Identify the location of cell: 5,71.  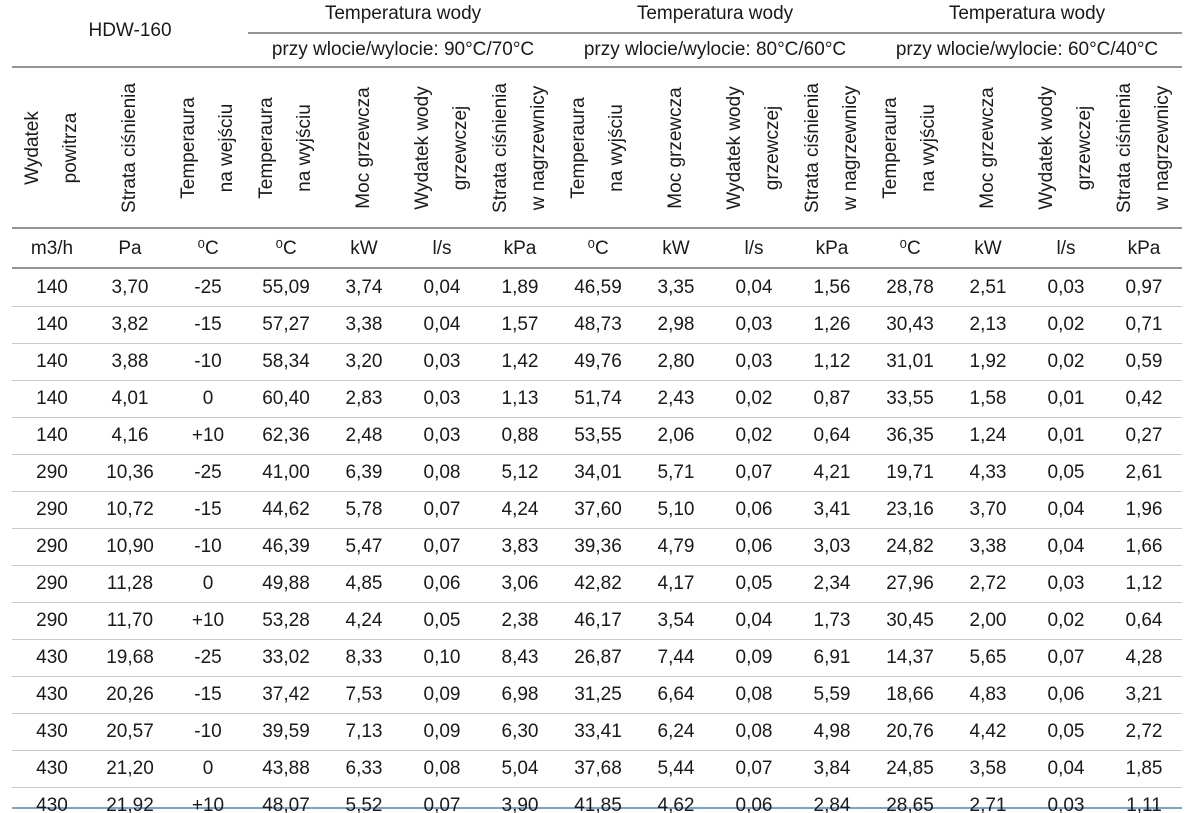
(676, 472).